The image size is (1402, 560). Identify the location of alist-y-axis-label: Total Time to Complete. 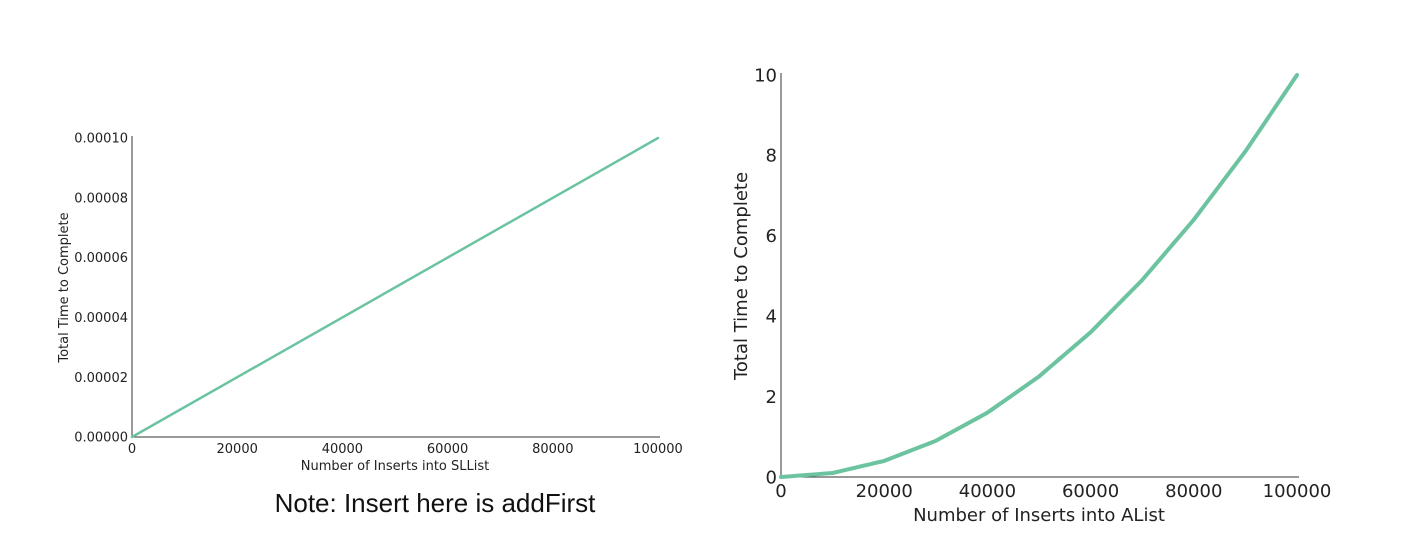
(741, 276).